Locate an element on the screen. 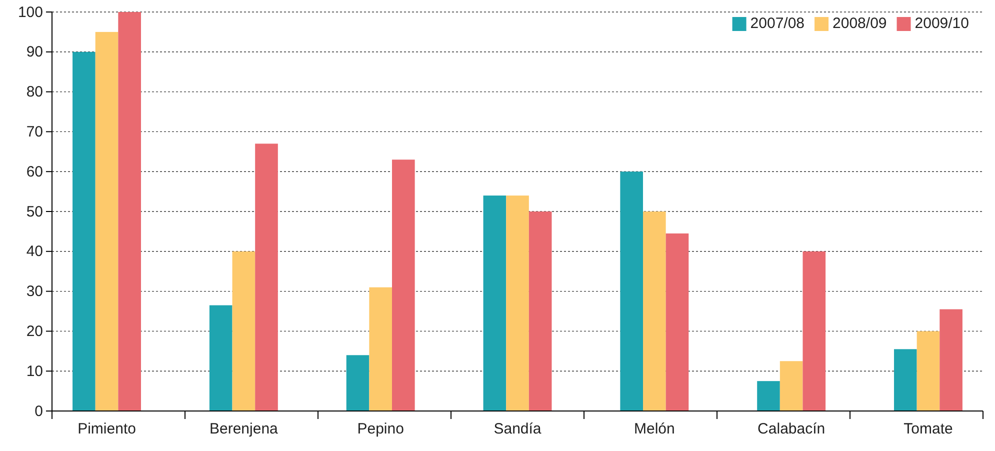 This screenshot has width=995, height=451. x-tick-label: Calabacín is located at coordinates (792, 429).